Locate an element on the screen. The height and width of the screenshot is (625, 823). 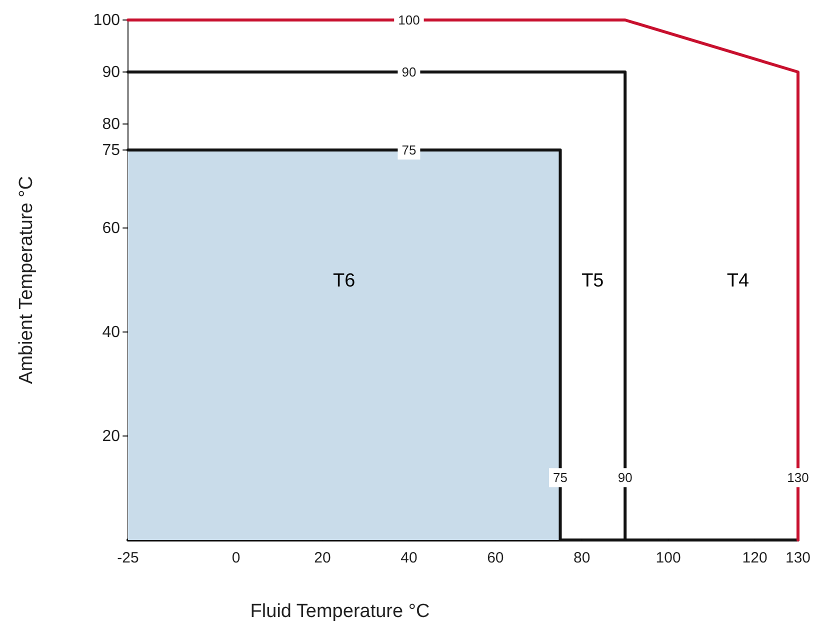
y-tick-label: 60 is located at coordinates (111, 229).